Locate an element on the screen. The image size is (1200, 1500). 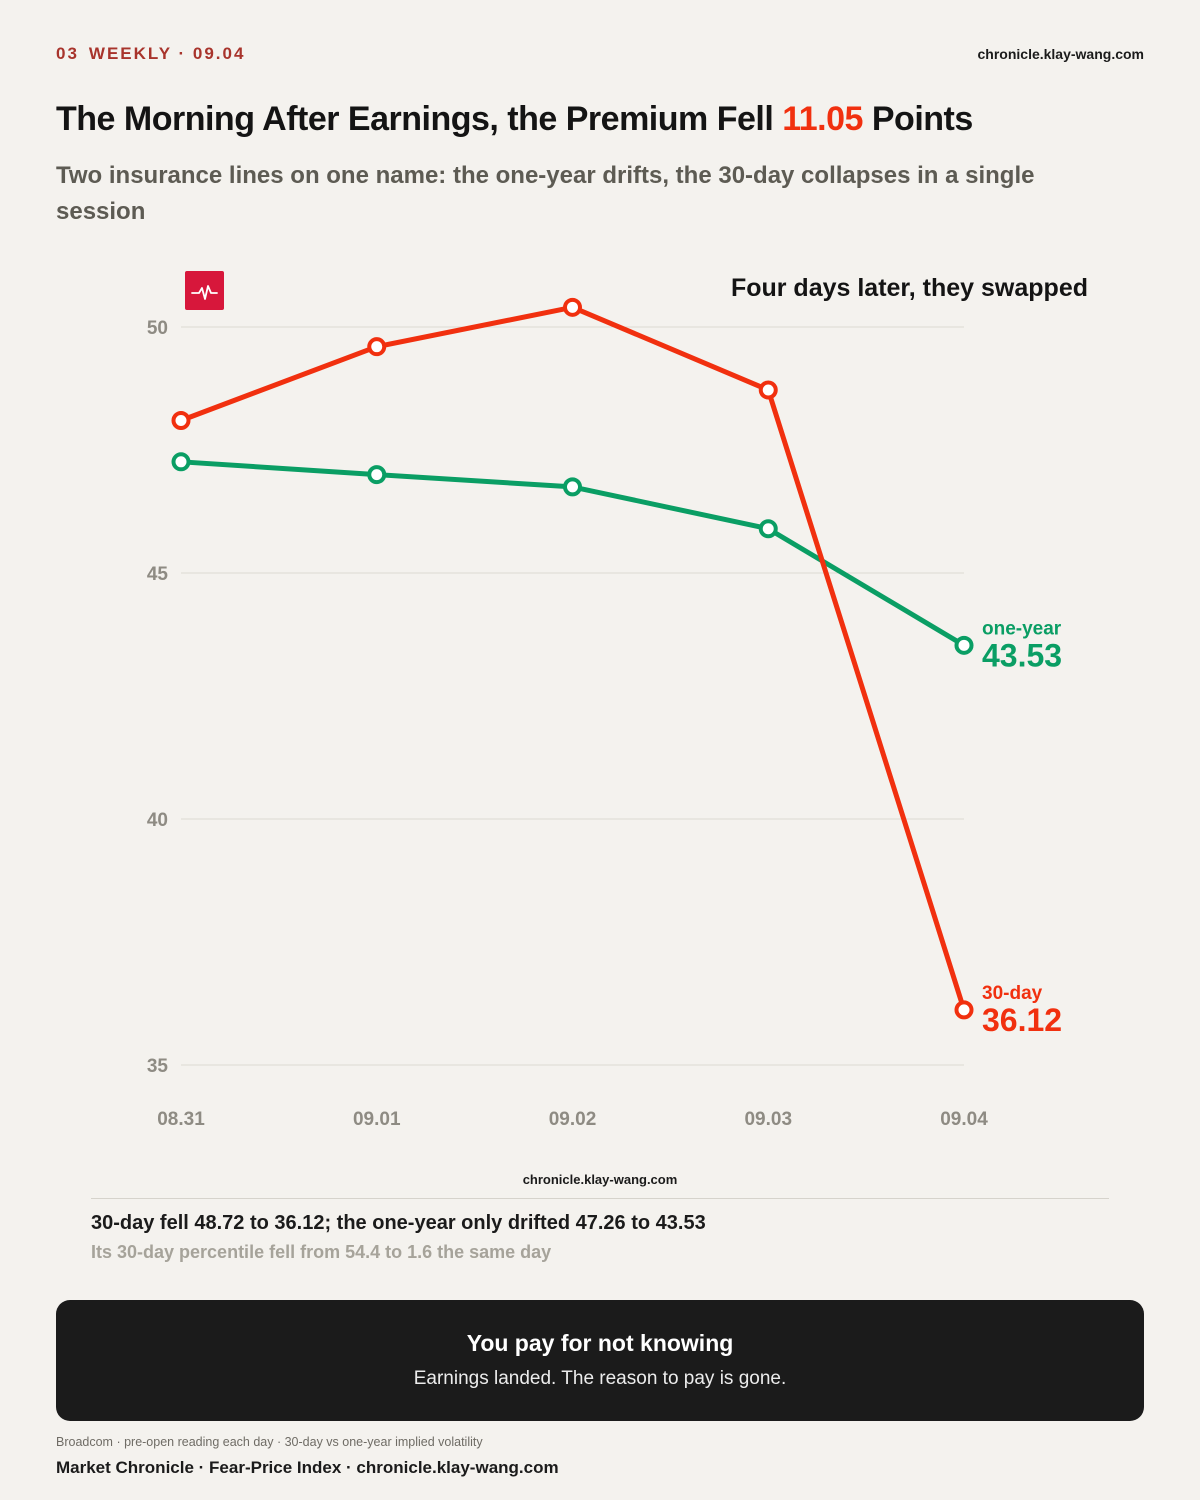
site-link-top: chronicle.klay-wang.com is located at coordinates (1061, 54).